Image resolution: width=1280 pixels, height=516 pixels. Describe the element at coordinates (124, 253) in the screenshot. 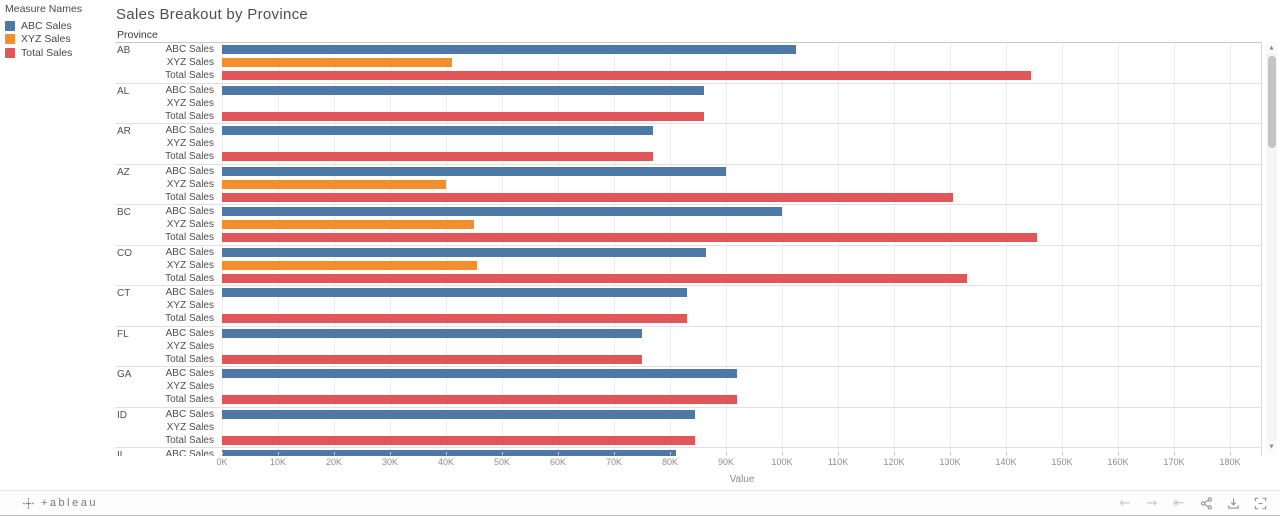

I see `province-label: CO` at that location.